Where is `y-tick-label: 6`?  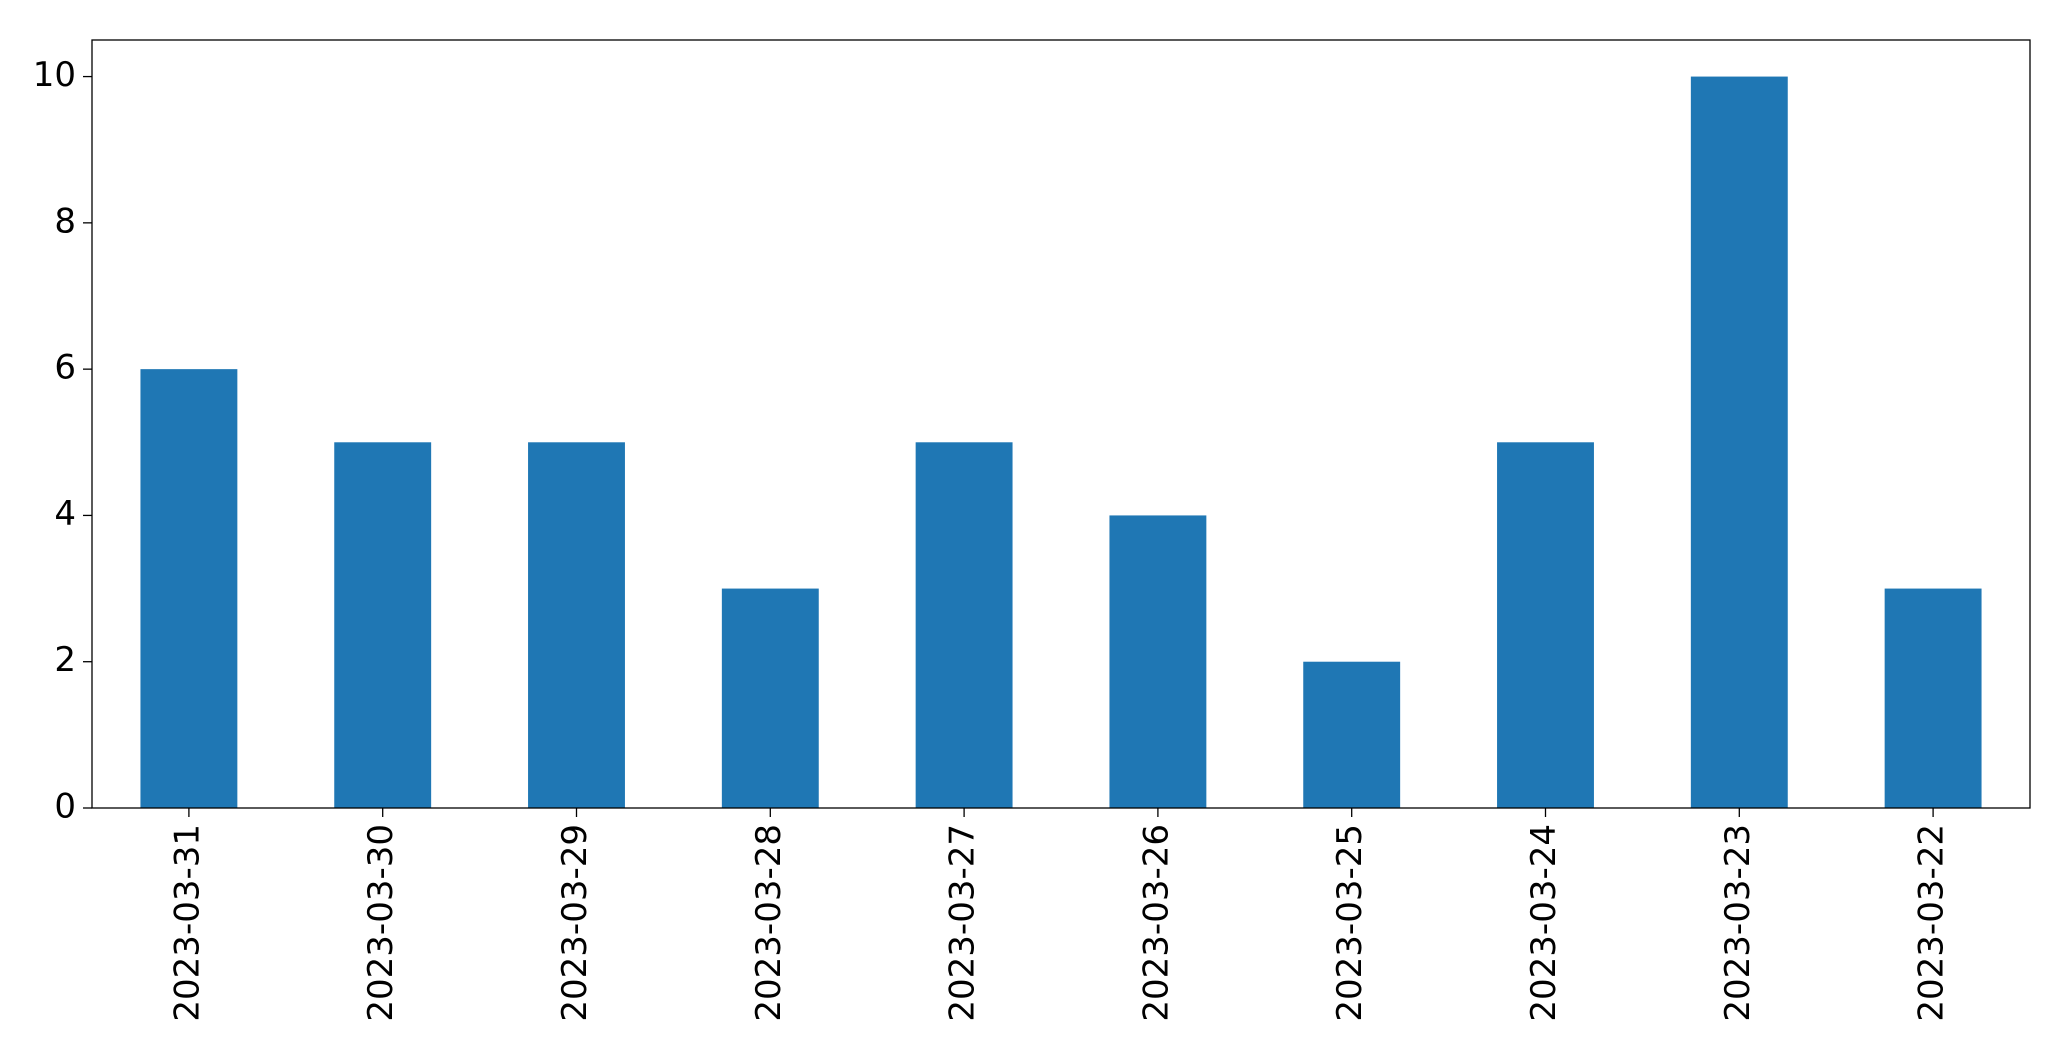 y-tick-label: 6 is located at coordinates (65, 368).